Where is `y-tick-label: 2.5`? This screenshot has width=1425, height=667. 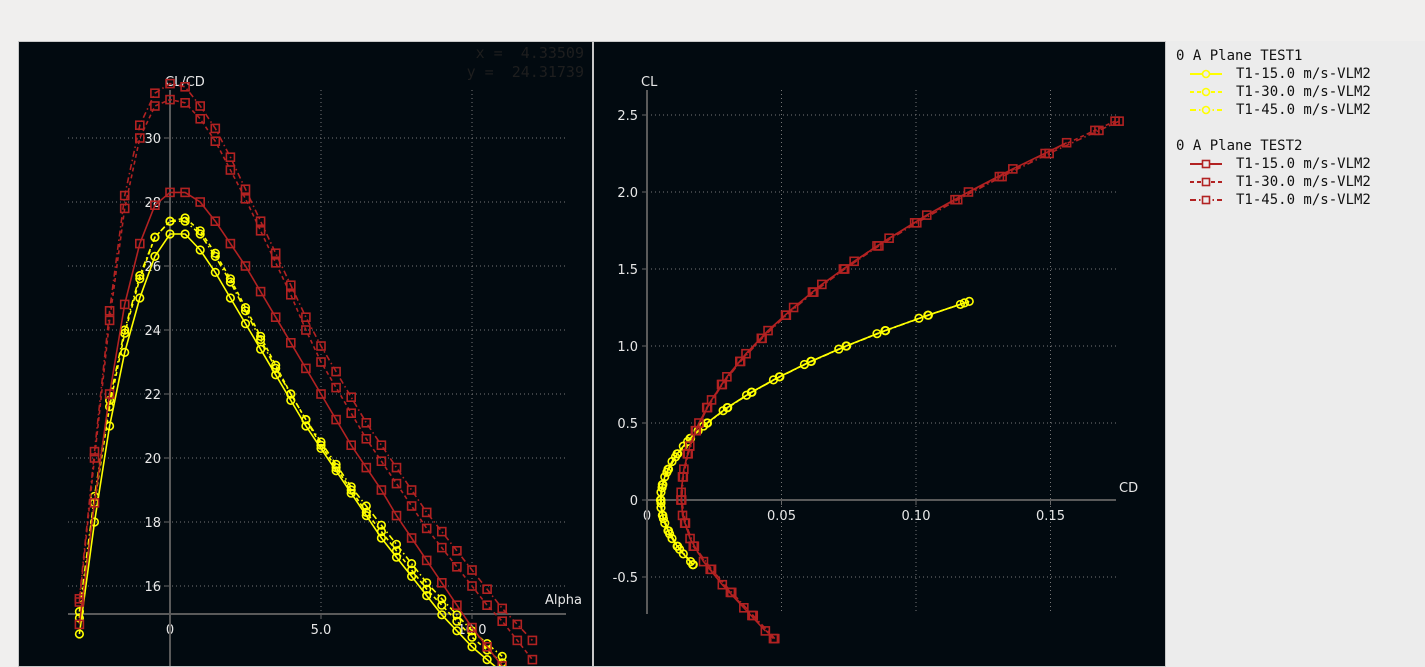 y-tick-label: 2.5 is located at coordinates (627, 116).